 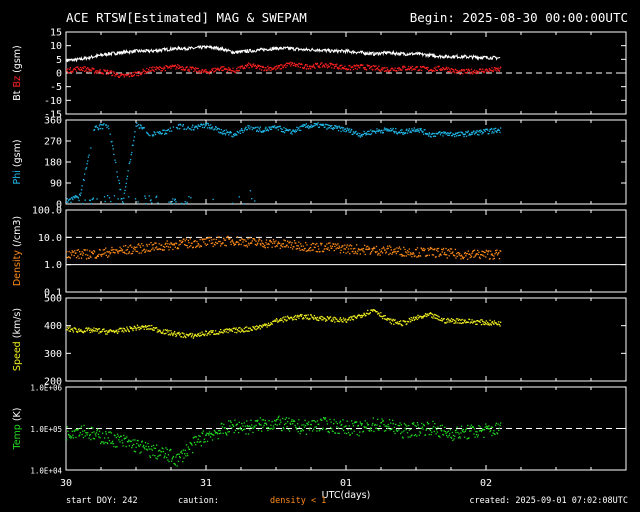 What do you see at coordinates (17, 161) in the screenshot?
I see `y-axis-label-phi: Phi (gsm)` at bounding box center [17, 161].